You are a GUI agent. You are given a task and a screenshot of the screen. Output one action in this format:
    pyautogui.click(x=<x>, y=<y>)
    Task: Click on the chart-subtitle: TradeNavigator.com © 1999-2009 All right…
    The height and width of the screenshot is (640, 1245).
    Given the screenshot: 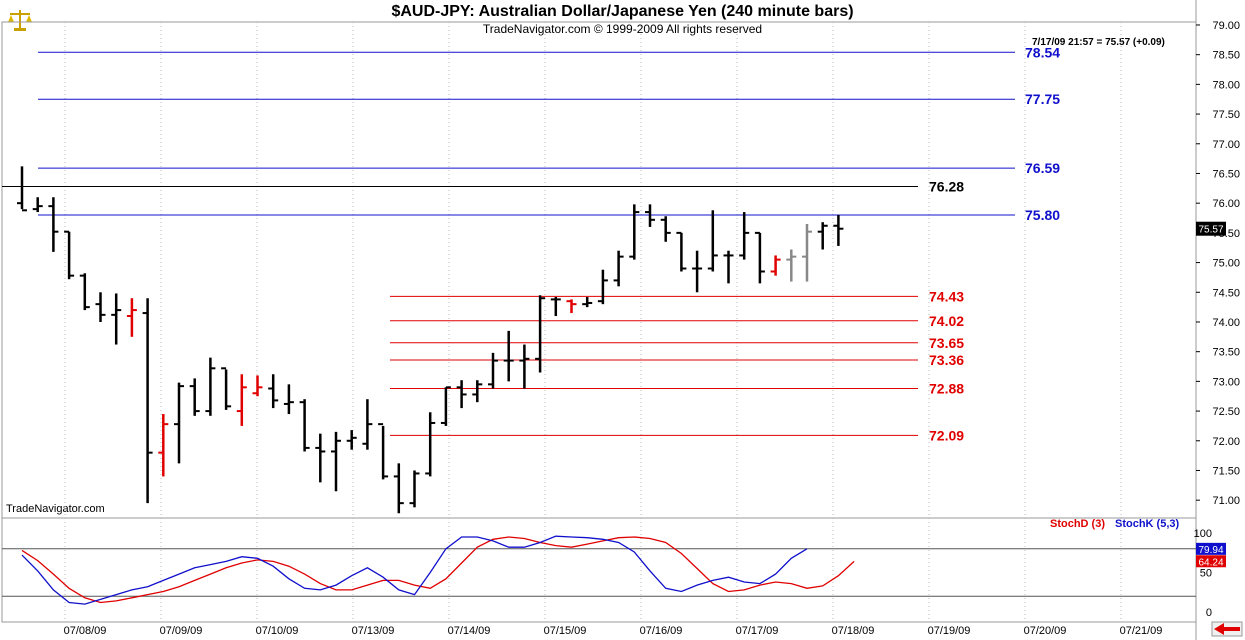 What is the action you would take?
    pyautogui.click(x=622, y=29)
    